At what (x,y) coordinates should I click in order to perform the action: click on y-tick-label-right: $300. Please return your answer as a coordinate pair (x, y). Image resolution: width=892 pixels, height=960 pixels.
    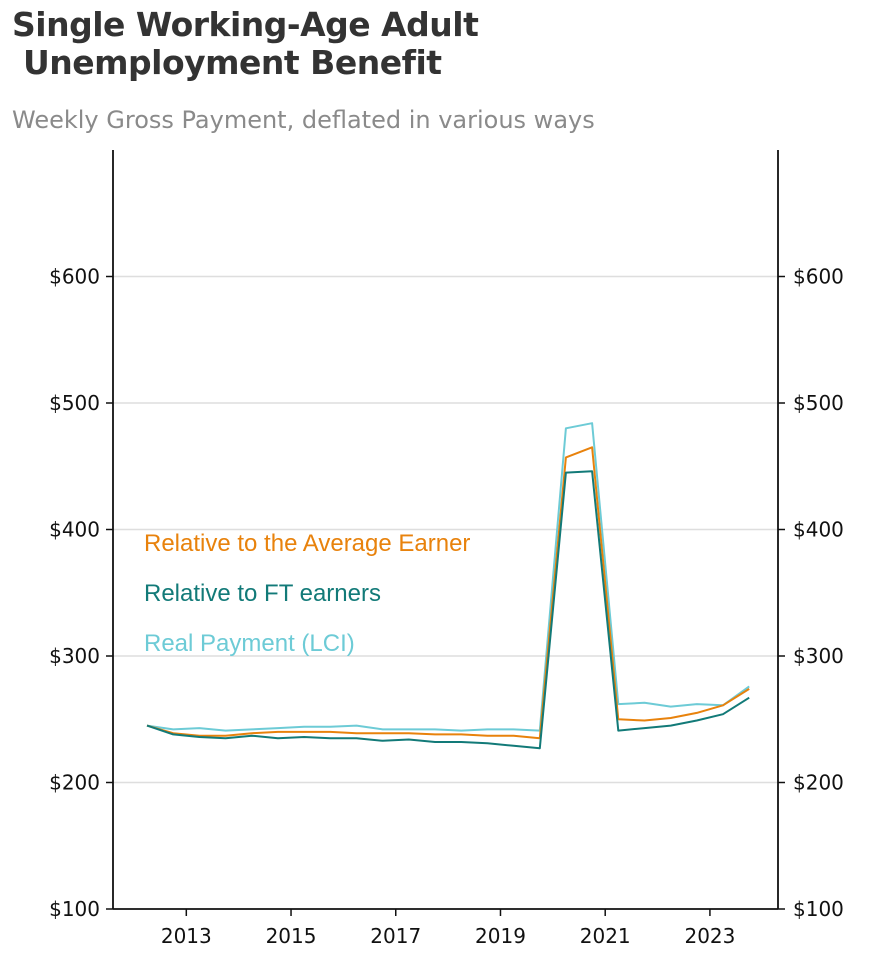
    Looking at the image, I should click on (818, 656).